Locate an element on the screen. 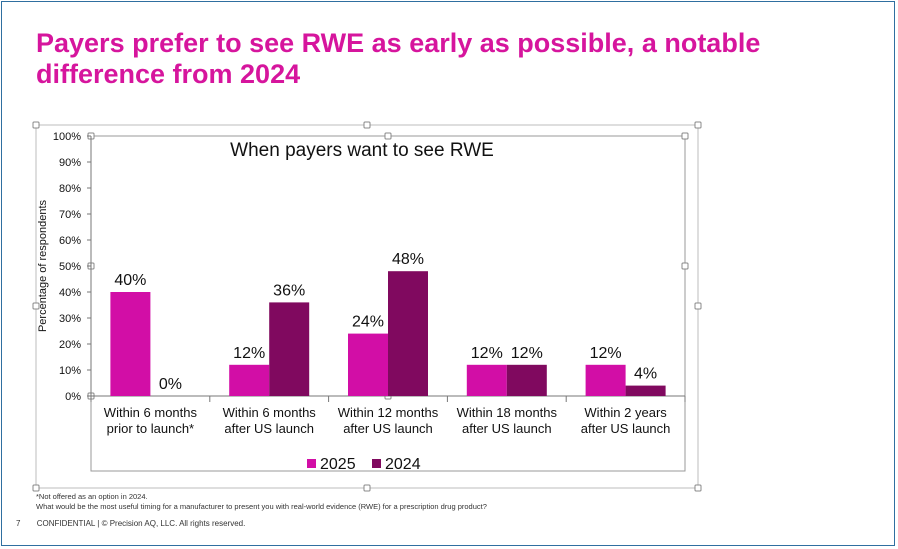 The height and width of the screenshot is (549, 898). footnote-1: *Not offered as an option in 2024. is located at coordinates (92, 496).